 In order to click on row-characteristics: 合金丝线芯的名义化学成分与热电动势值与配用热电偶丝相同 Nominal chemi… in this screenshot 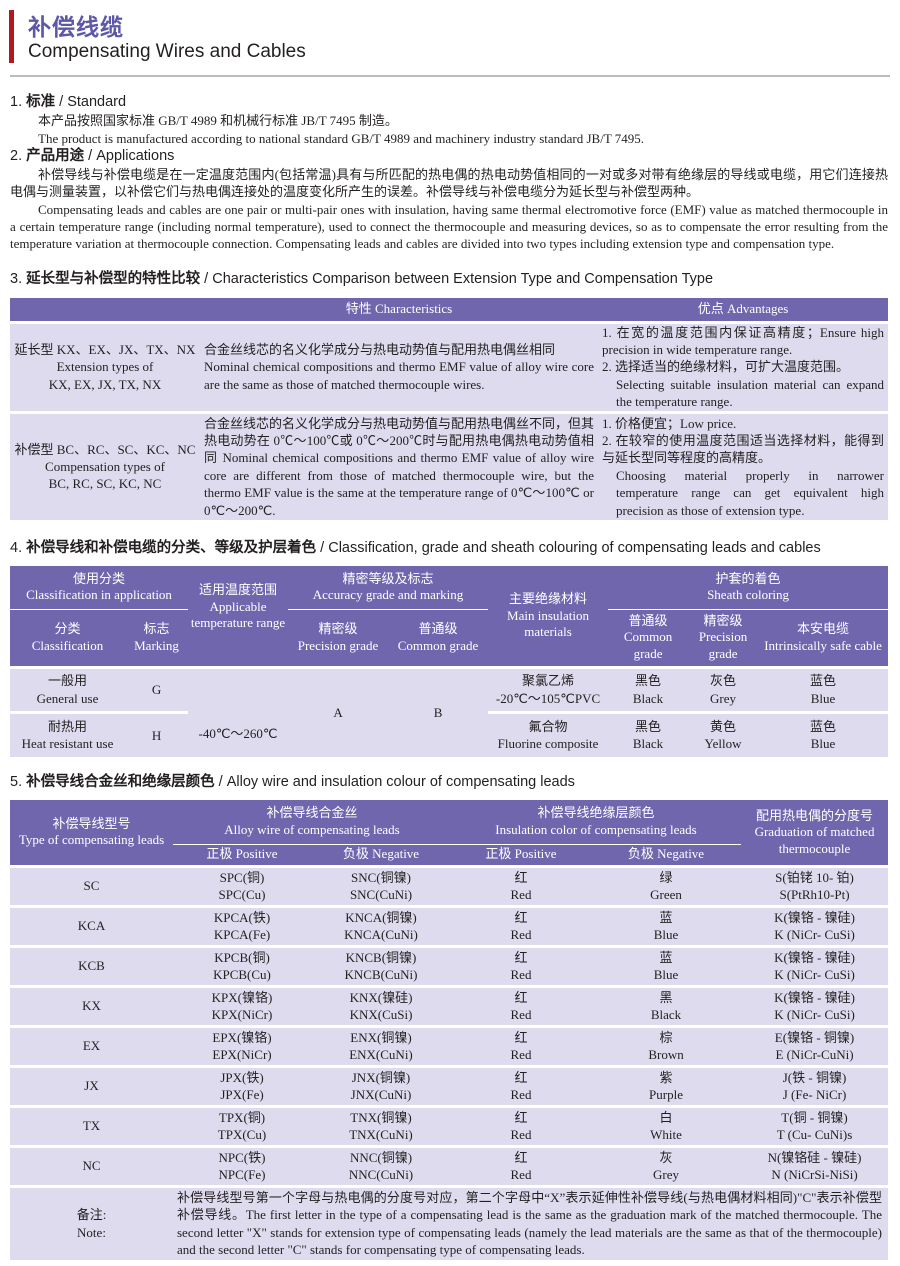, I will do `click(399, 366)`.